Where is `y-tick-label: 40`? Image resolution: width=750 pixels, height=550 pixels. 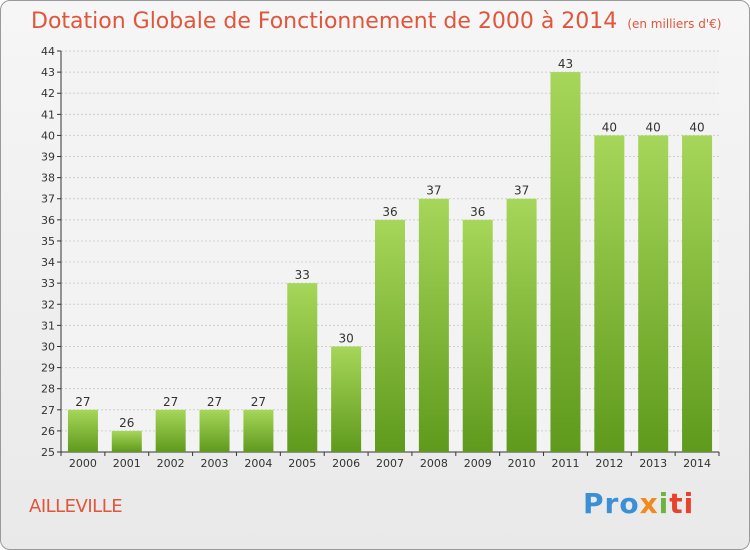
y-tick-label: 40 is located at coordinates (48, 135).